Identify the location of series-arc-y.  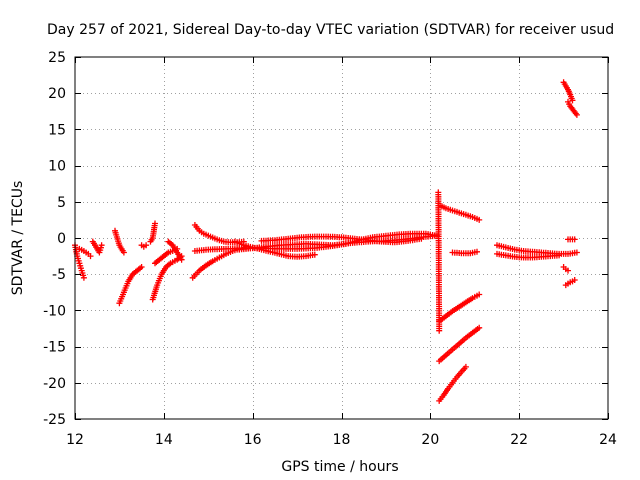
(568, 91).